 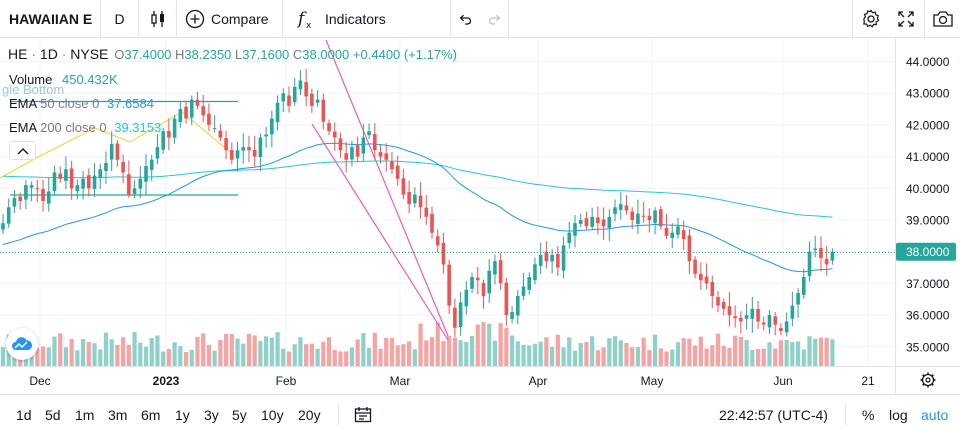 What do you see at coordinates (928, 316) in the screenshot?
I see `price-tick-label: 36.0000` at bounding box center [928, 316].